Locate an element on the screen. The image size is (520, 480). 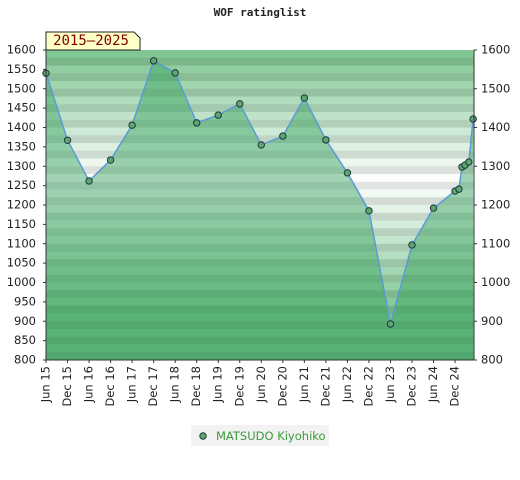
y2-tick-label: 800 is located at coordinates (492, 360).